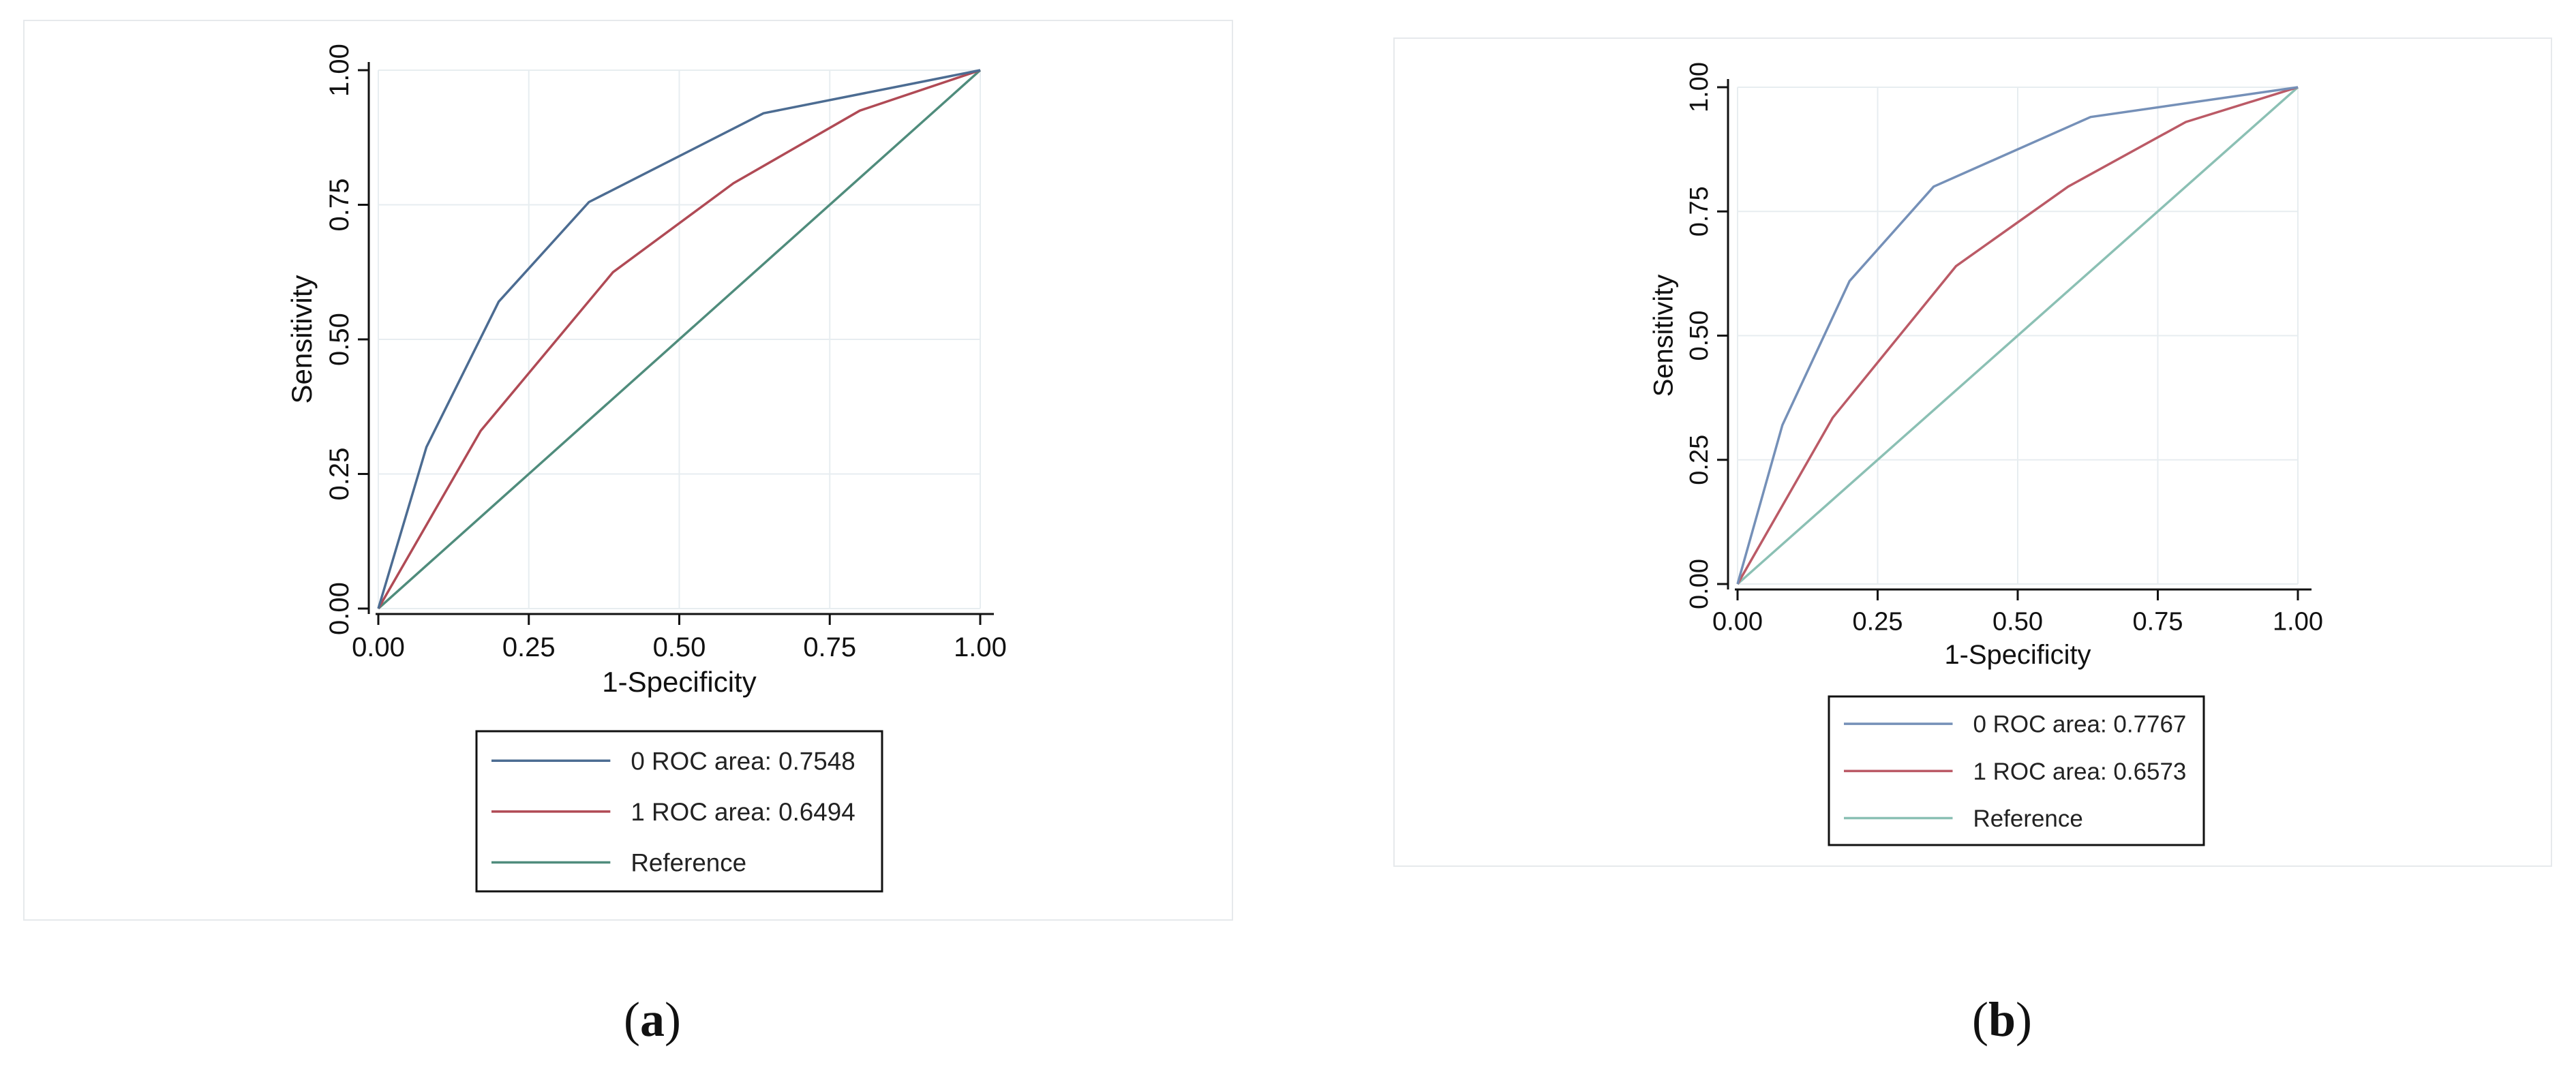 The width and height of the screenshot is (2576, 1074). I want to click on caption-b: (b), so click(2002, 1019).